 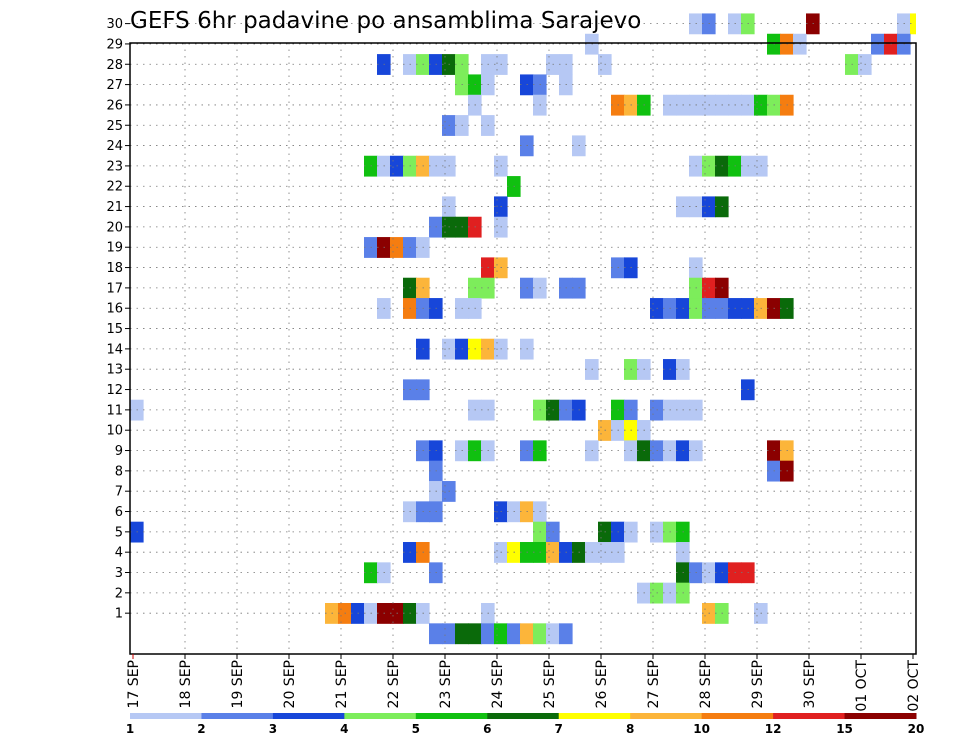 What do you see at coordinates (114, 268) in the screenshot?
I see `y-tick-label: 18` at bounding box center [114, 268].